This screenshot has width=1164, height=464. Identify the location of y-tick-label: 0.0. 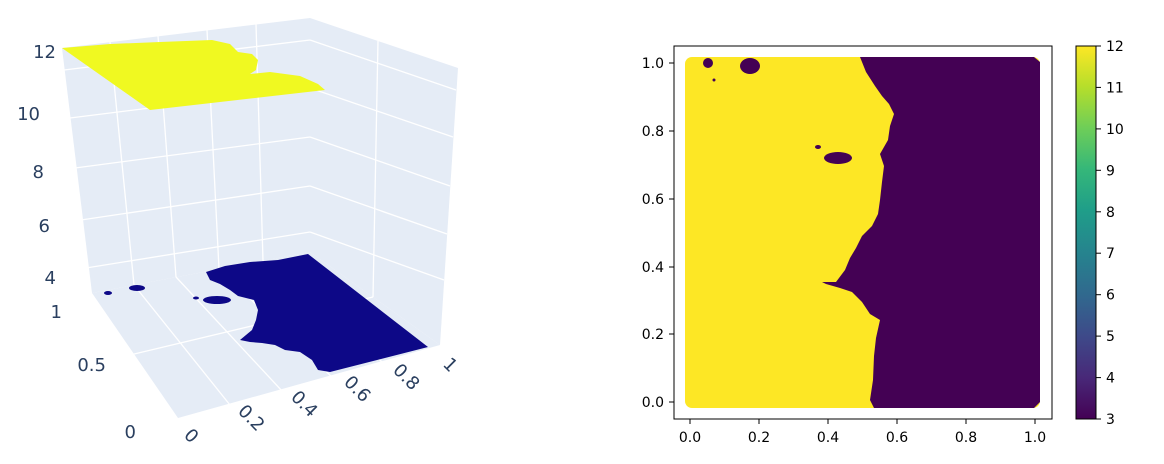
(653, 403).